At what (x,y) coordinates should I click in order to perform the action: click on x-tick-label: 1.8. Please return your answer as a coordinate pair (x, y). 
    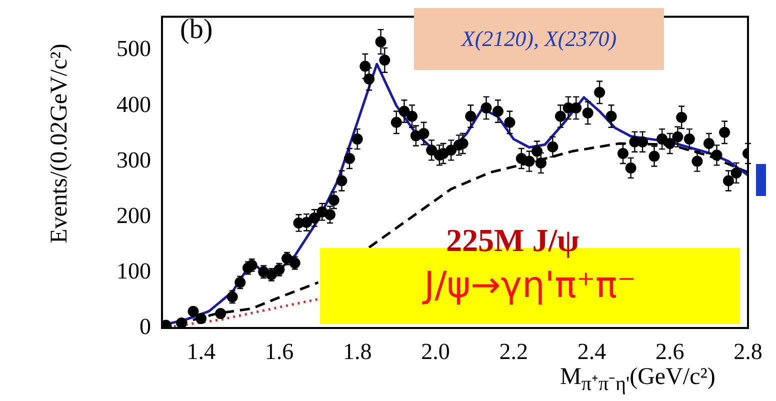
    Looking at the image, I should click on (357, 351).